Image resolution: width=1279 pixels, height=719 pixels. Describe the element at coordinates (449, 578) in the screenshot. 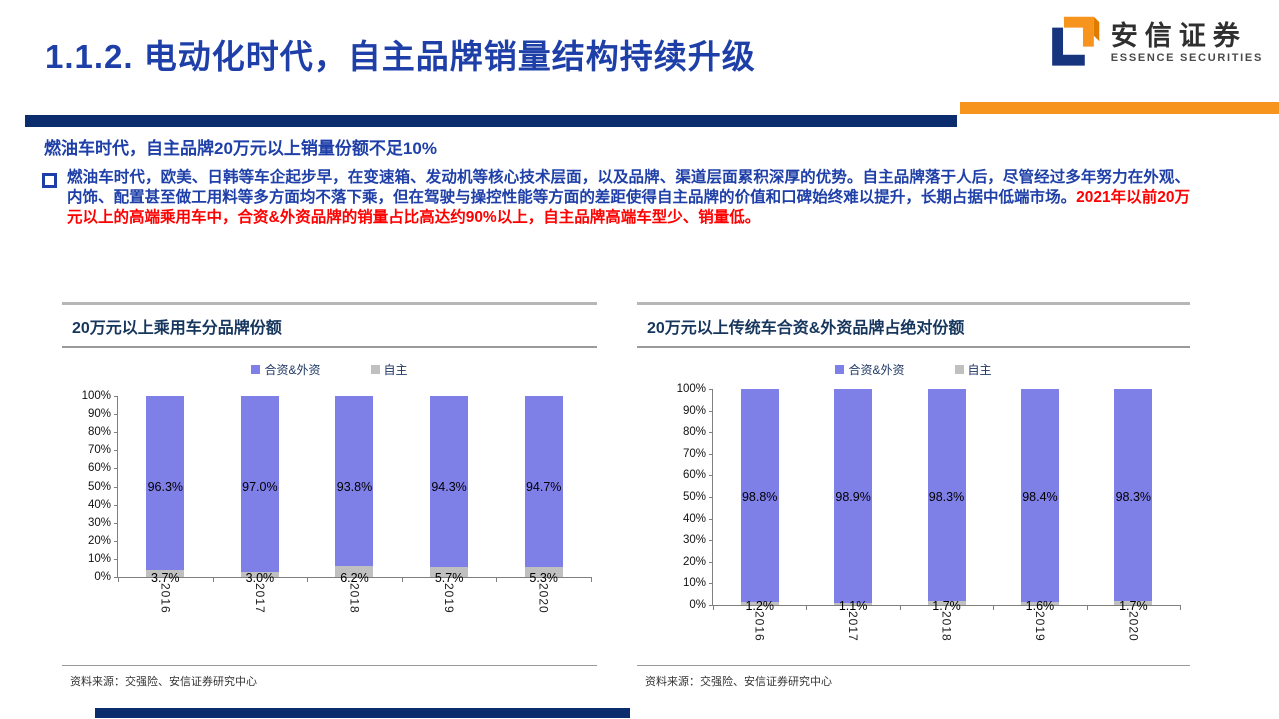

I see `bar-value-label: 5.7%` at that location.